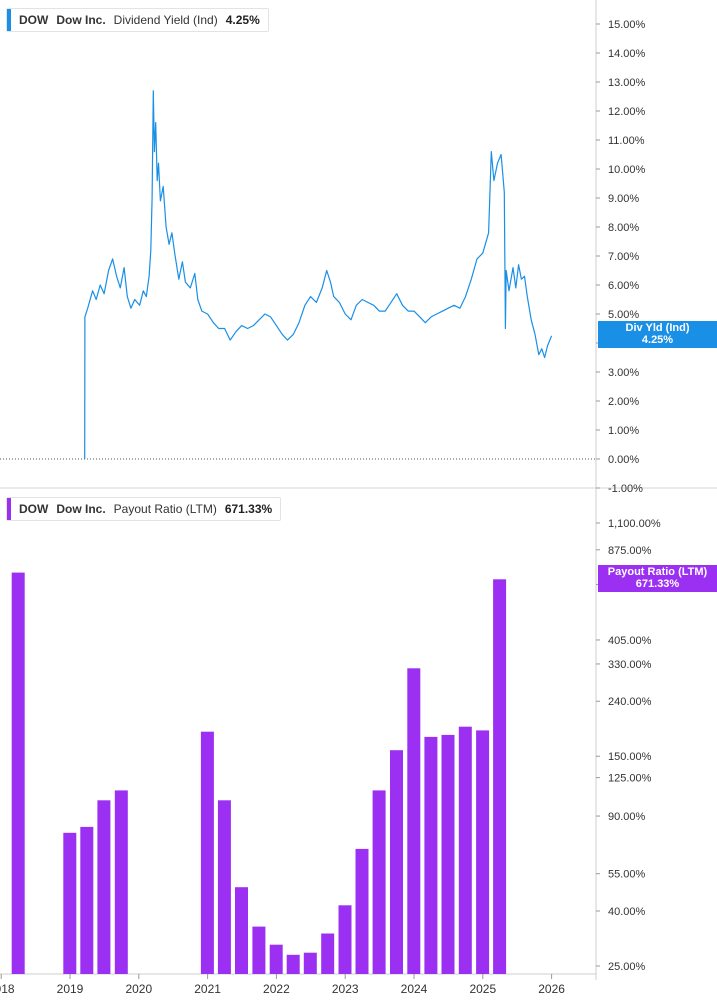  I want to click on y-tick-label: 9.00%, so click(623, 199).